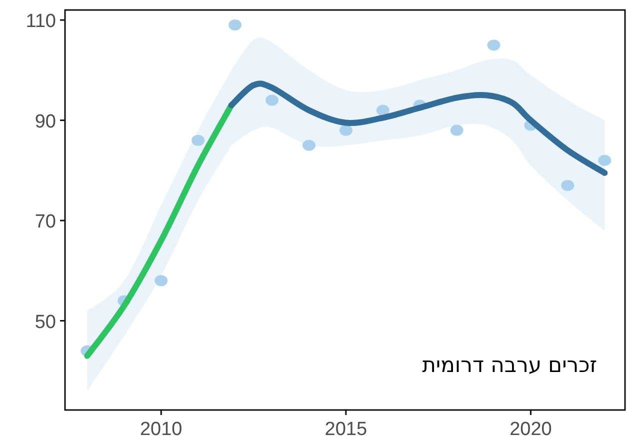 Image resolution: width=627 pixels, height=441 pixels. I want to click on y-tick-label: 50, so click(45, 322).